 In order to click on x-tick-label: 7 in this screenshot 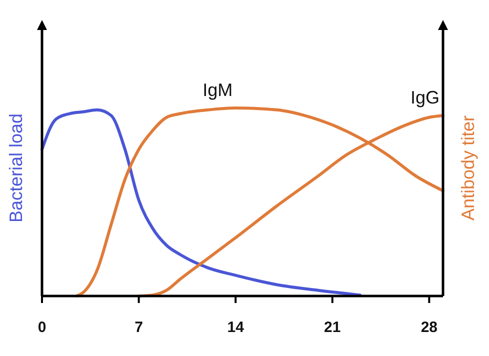, I will do `click(138, 327)`.